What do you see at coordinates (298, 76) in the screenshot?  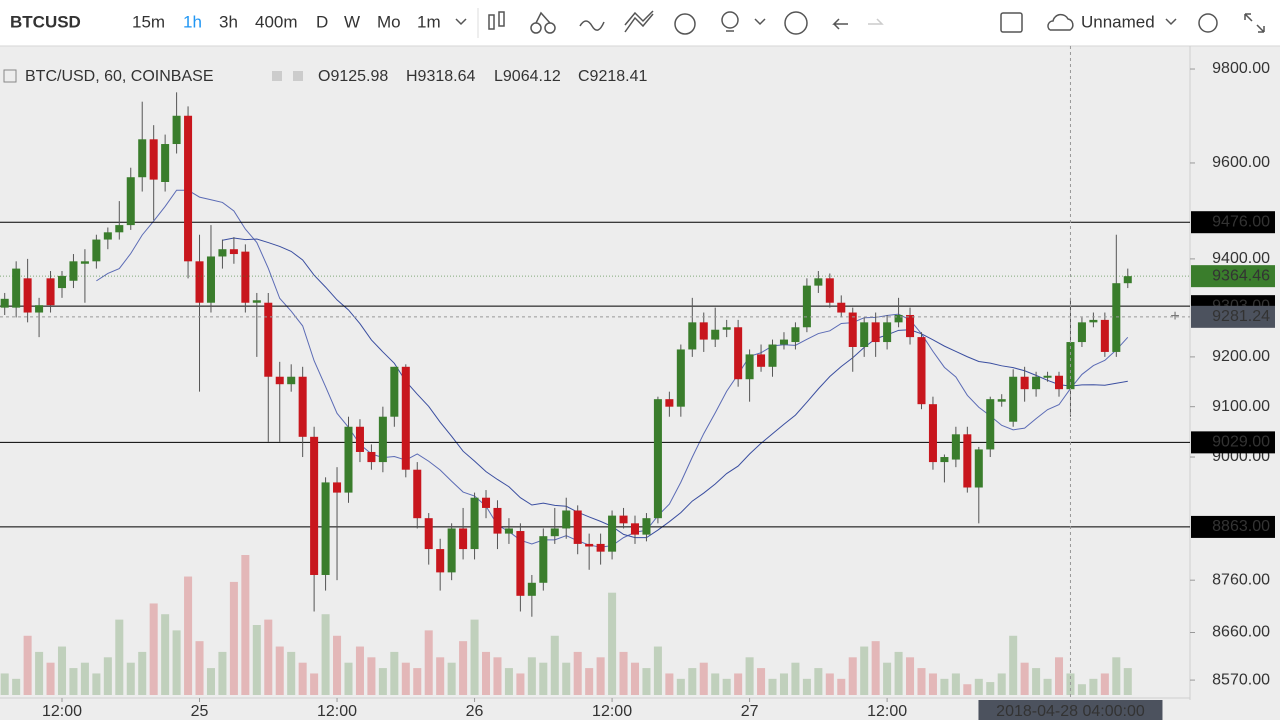 I see `legend-icon` at bounding box center [298, 76].